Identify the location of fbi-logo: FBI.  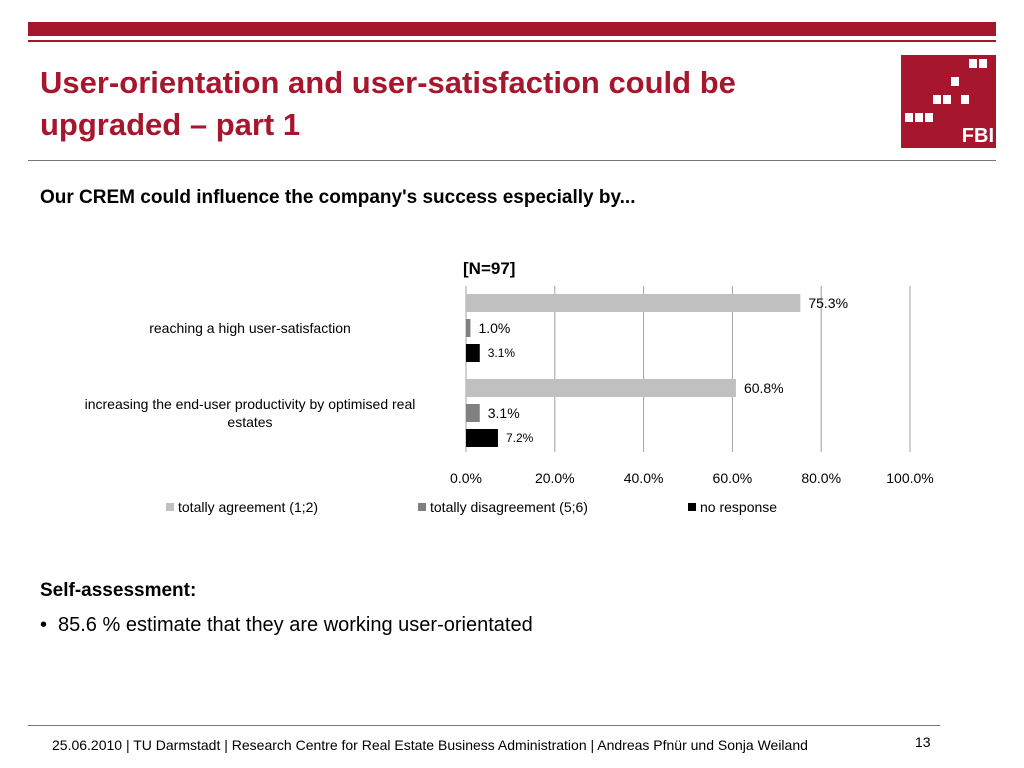
(948, 101).